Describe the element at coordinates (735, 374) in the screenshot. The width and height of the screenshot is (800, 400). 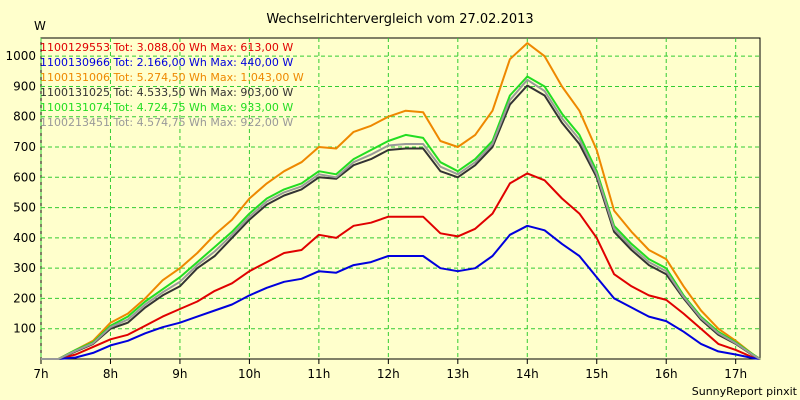
I see `x-tick-label: 17h` at that location.